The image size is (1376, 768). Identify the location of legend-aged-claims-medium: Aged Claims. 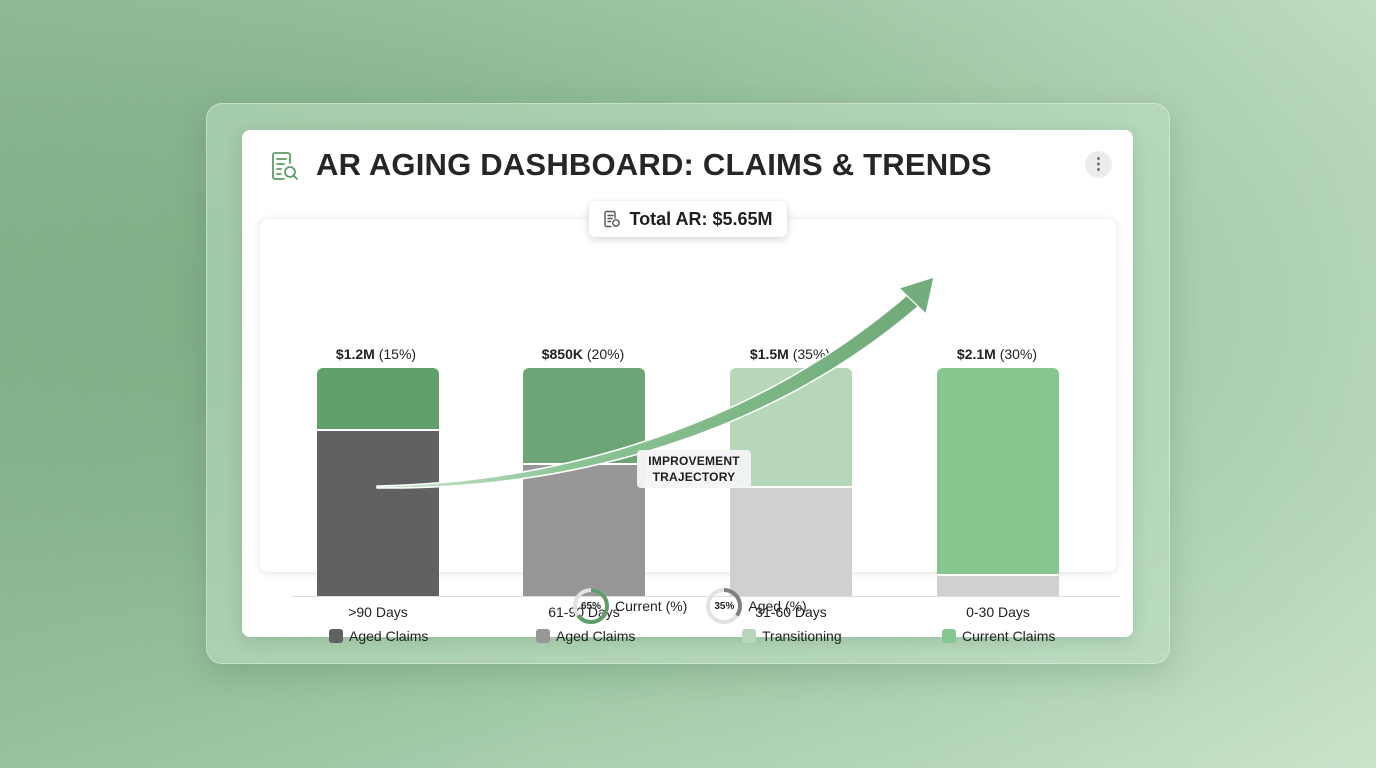
(585, 636).